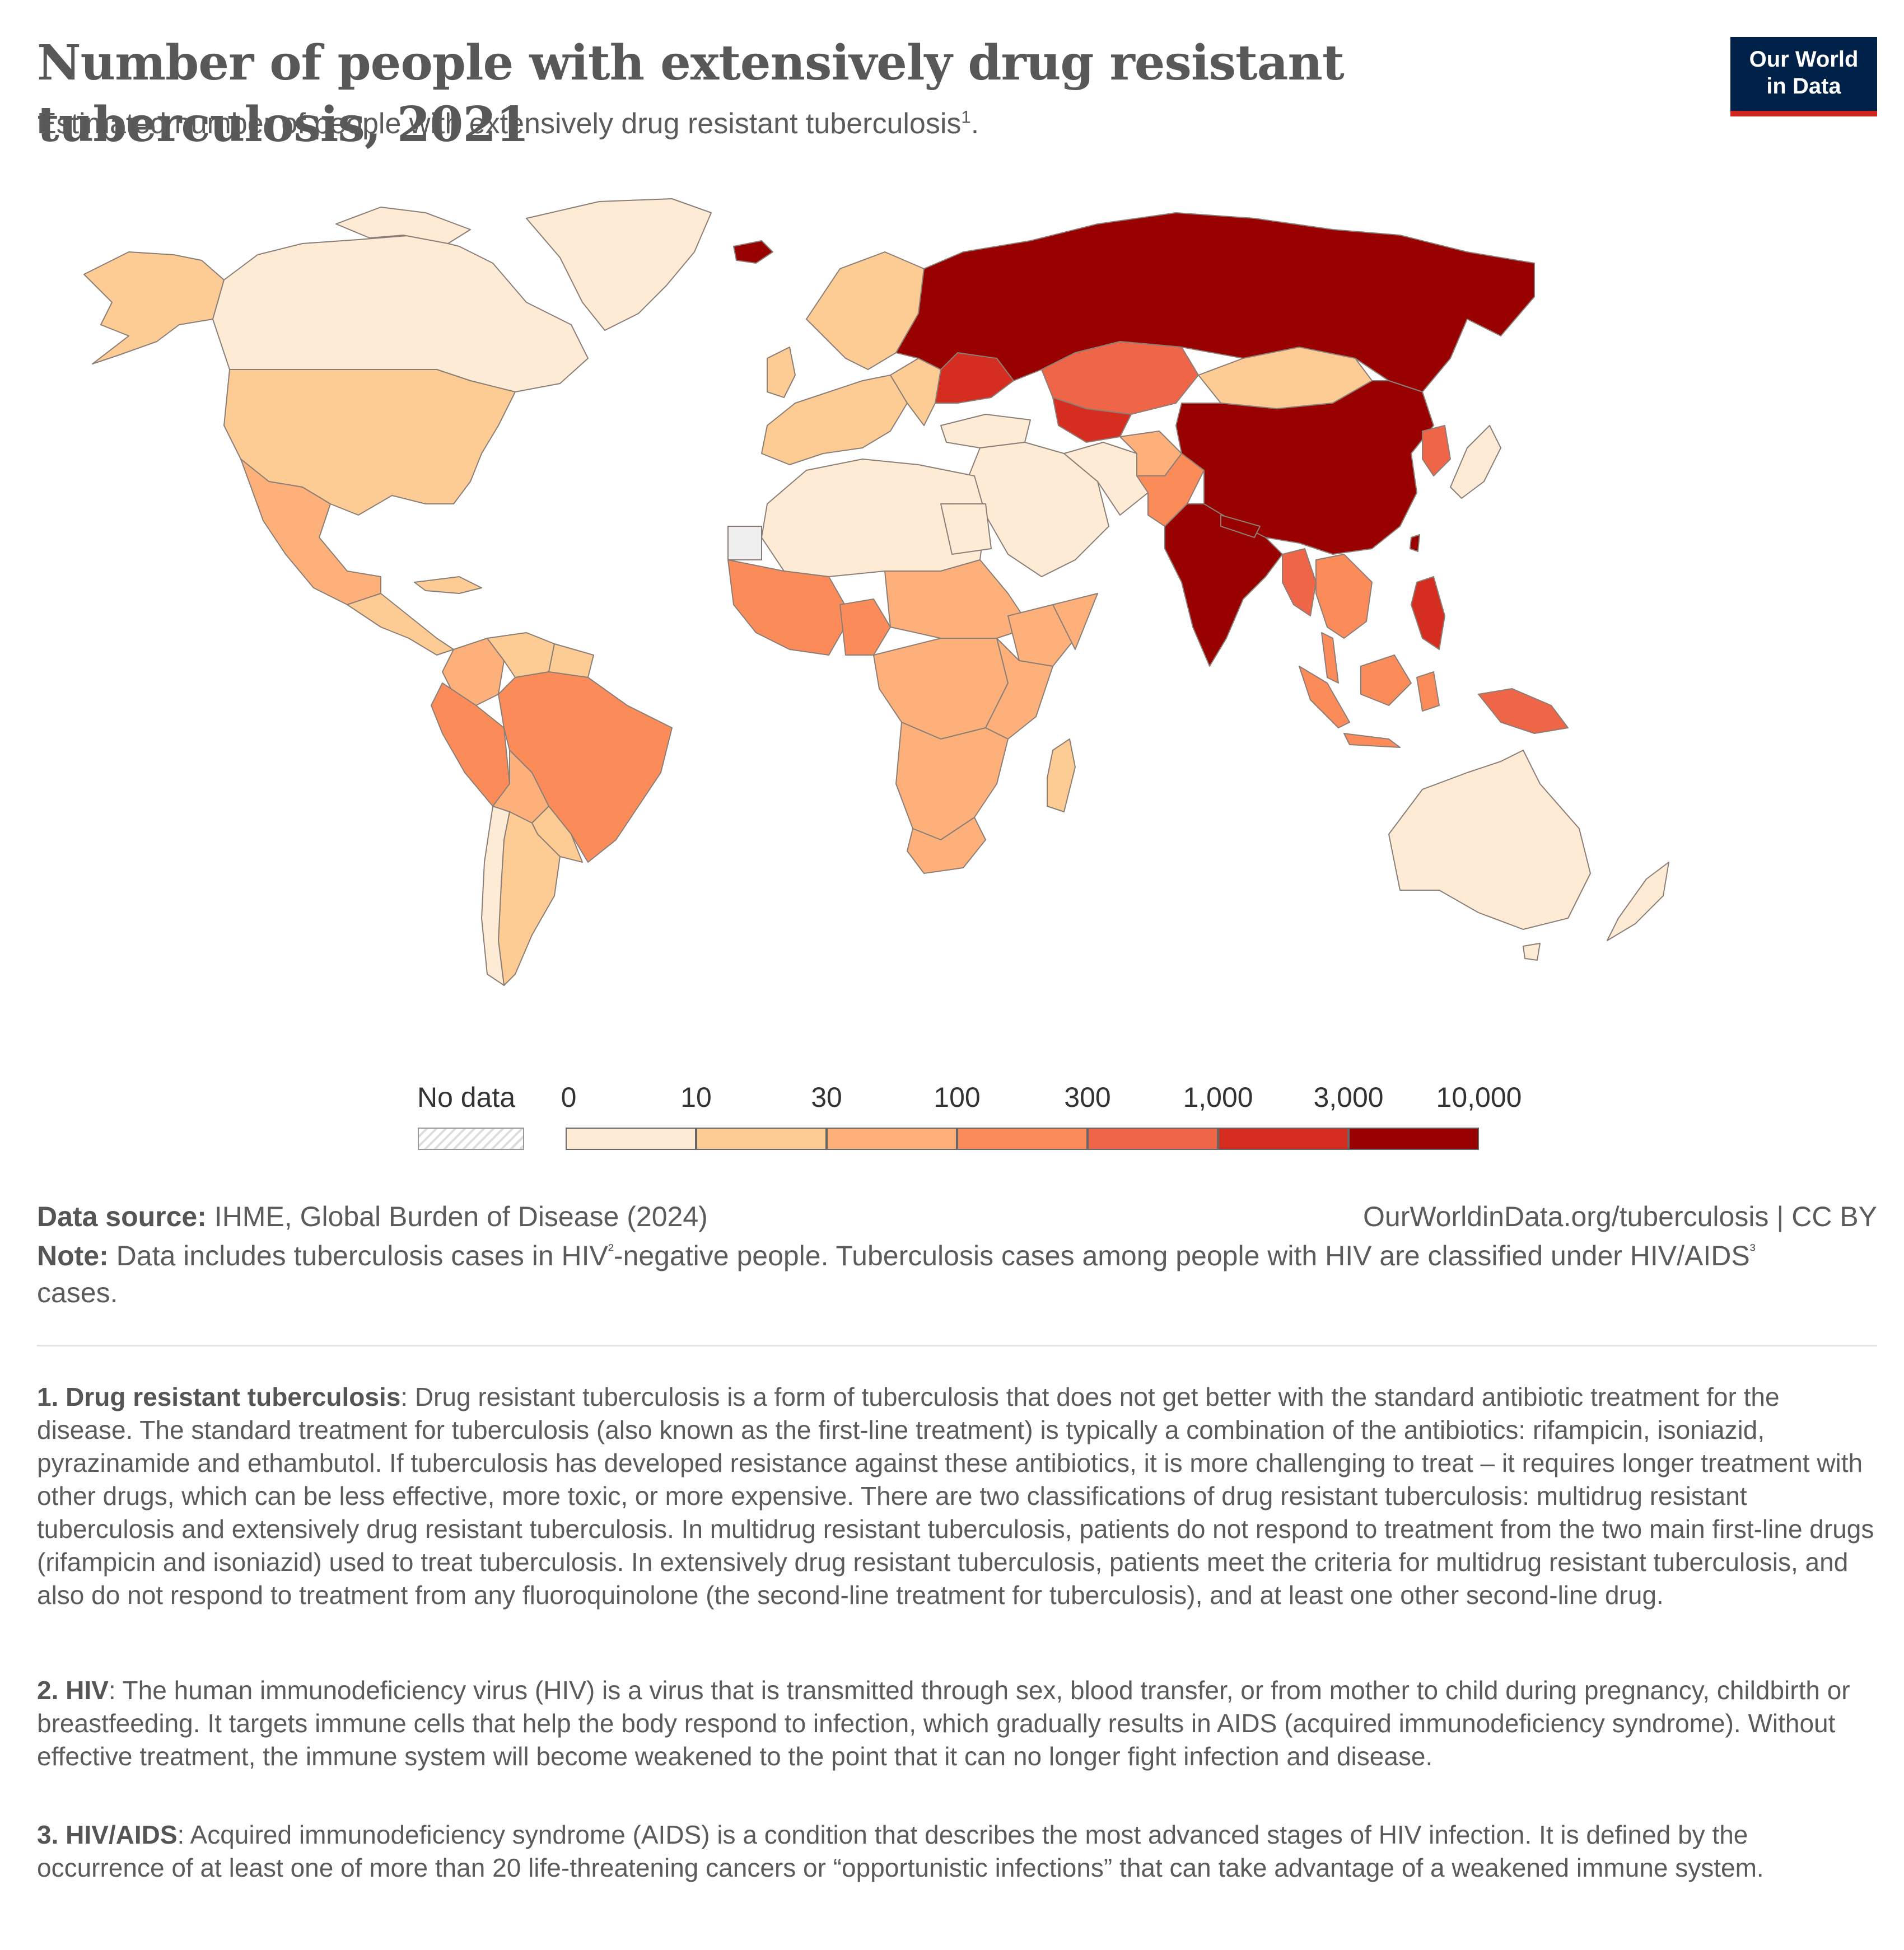  Describe the element at coordinates (362, 1255) in the screenshot. I see `note-text-1: Data includes tuberculosis cases in HIV` at that location.